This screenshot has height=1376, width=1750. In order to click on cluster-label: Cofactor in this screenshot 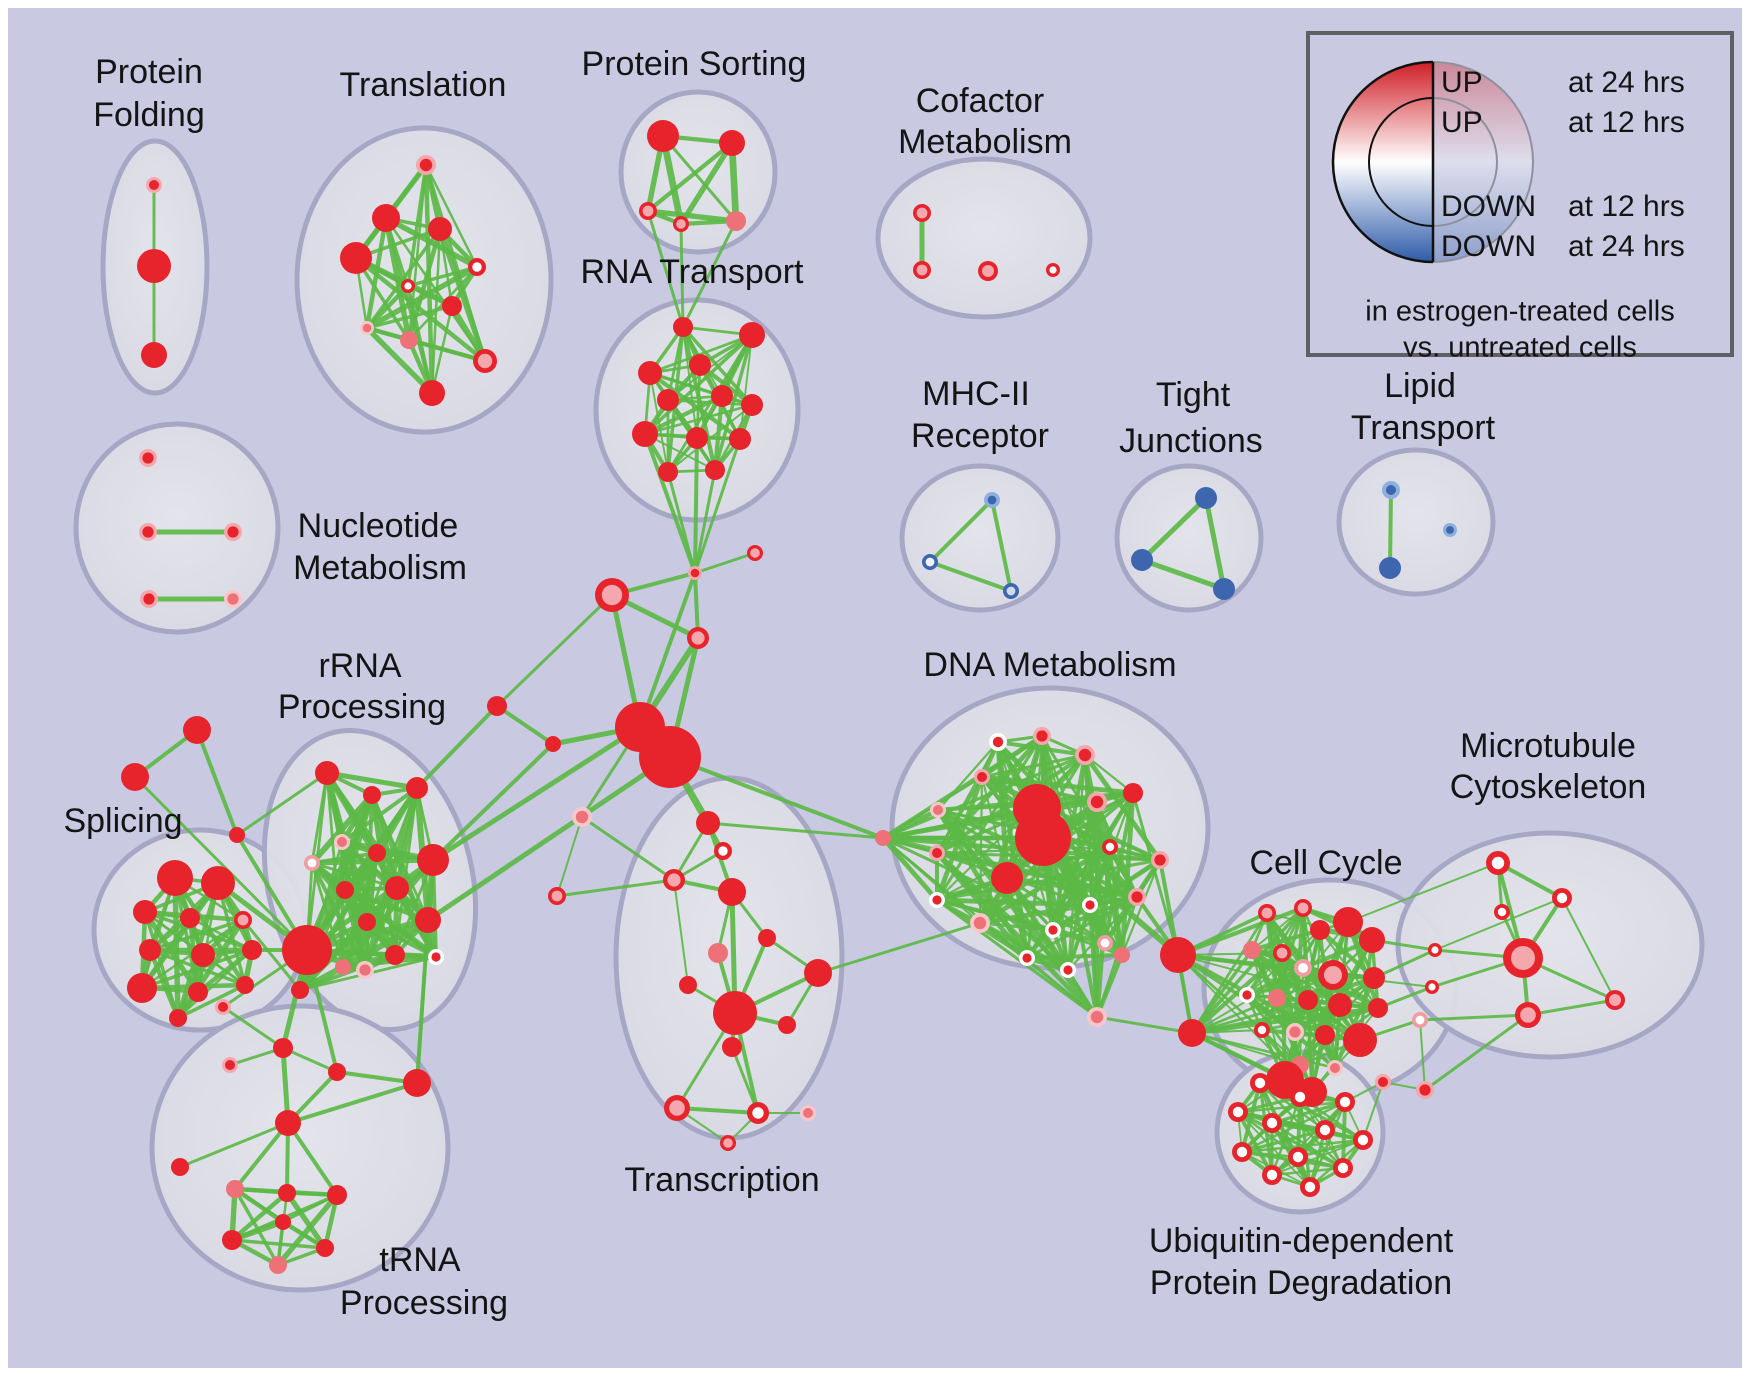, I will do `click(980, 101)`.